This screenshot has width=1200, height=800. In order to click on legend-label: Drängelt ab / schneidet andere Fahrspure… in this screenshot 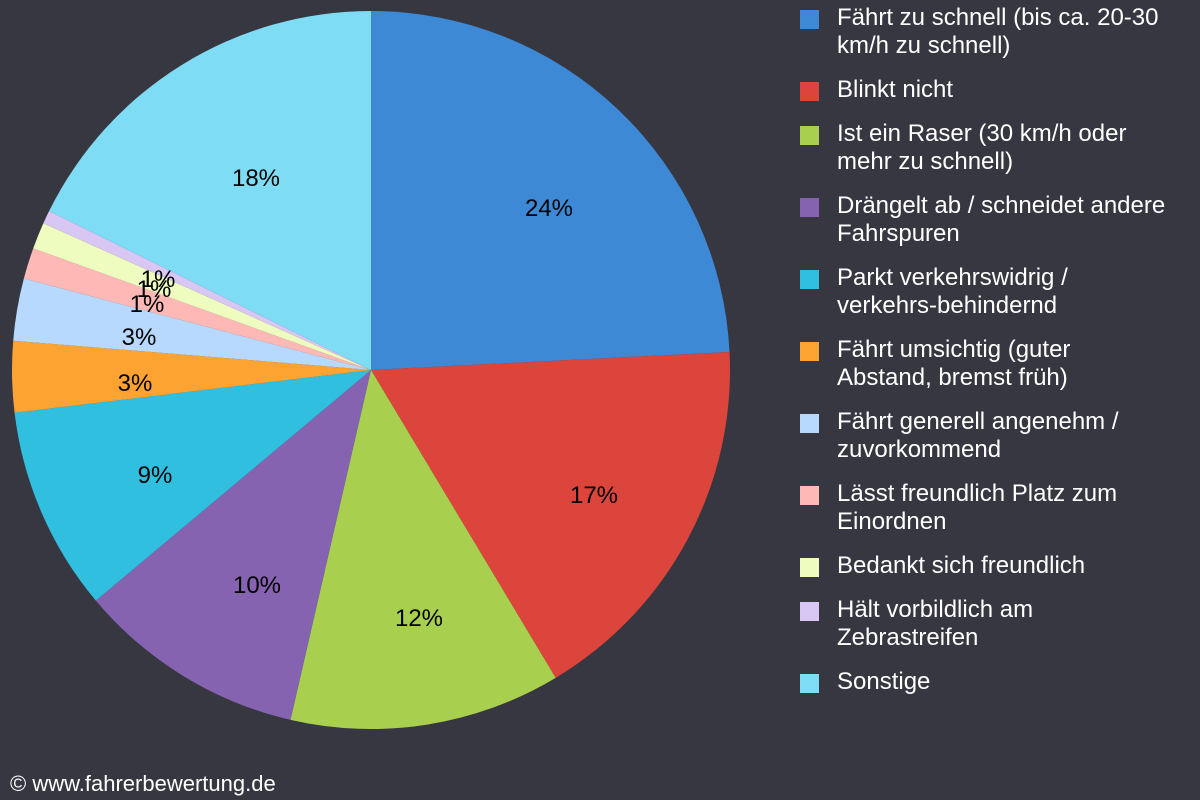, I will do `click(1001, 219)`.